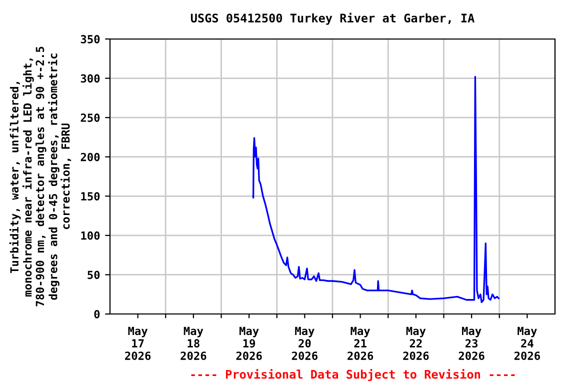 This screenshot has width=576, height=384. Describe the element at coordinates (471, 343) in the screenshot. I see `x-tick-label: May 23 2026` at that location.